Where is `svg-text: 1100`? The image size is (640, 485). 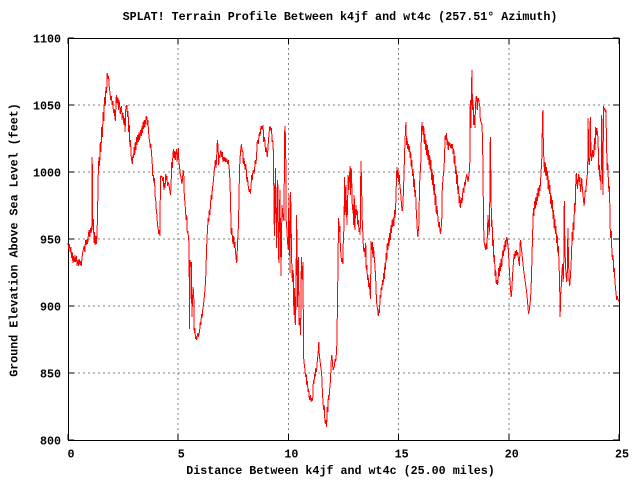 svg-text: 1100 is located at coordinates (47, 40).